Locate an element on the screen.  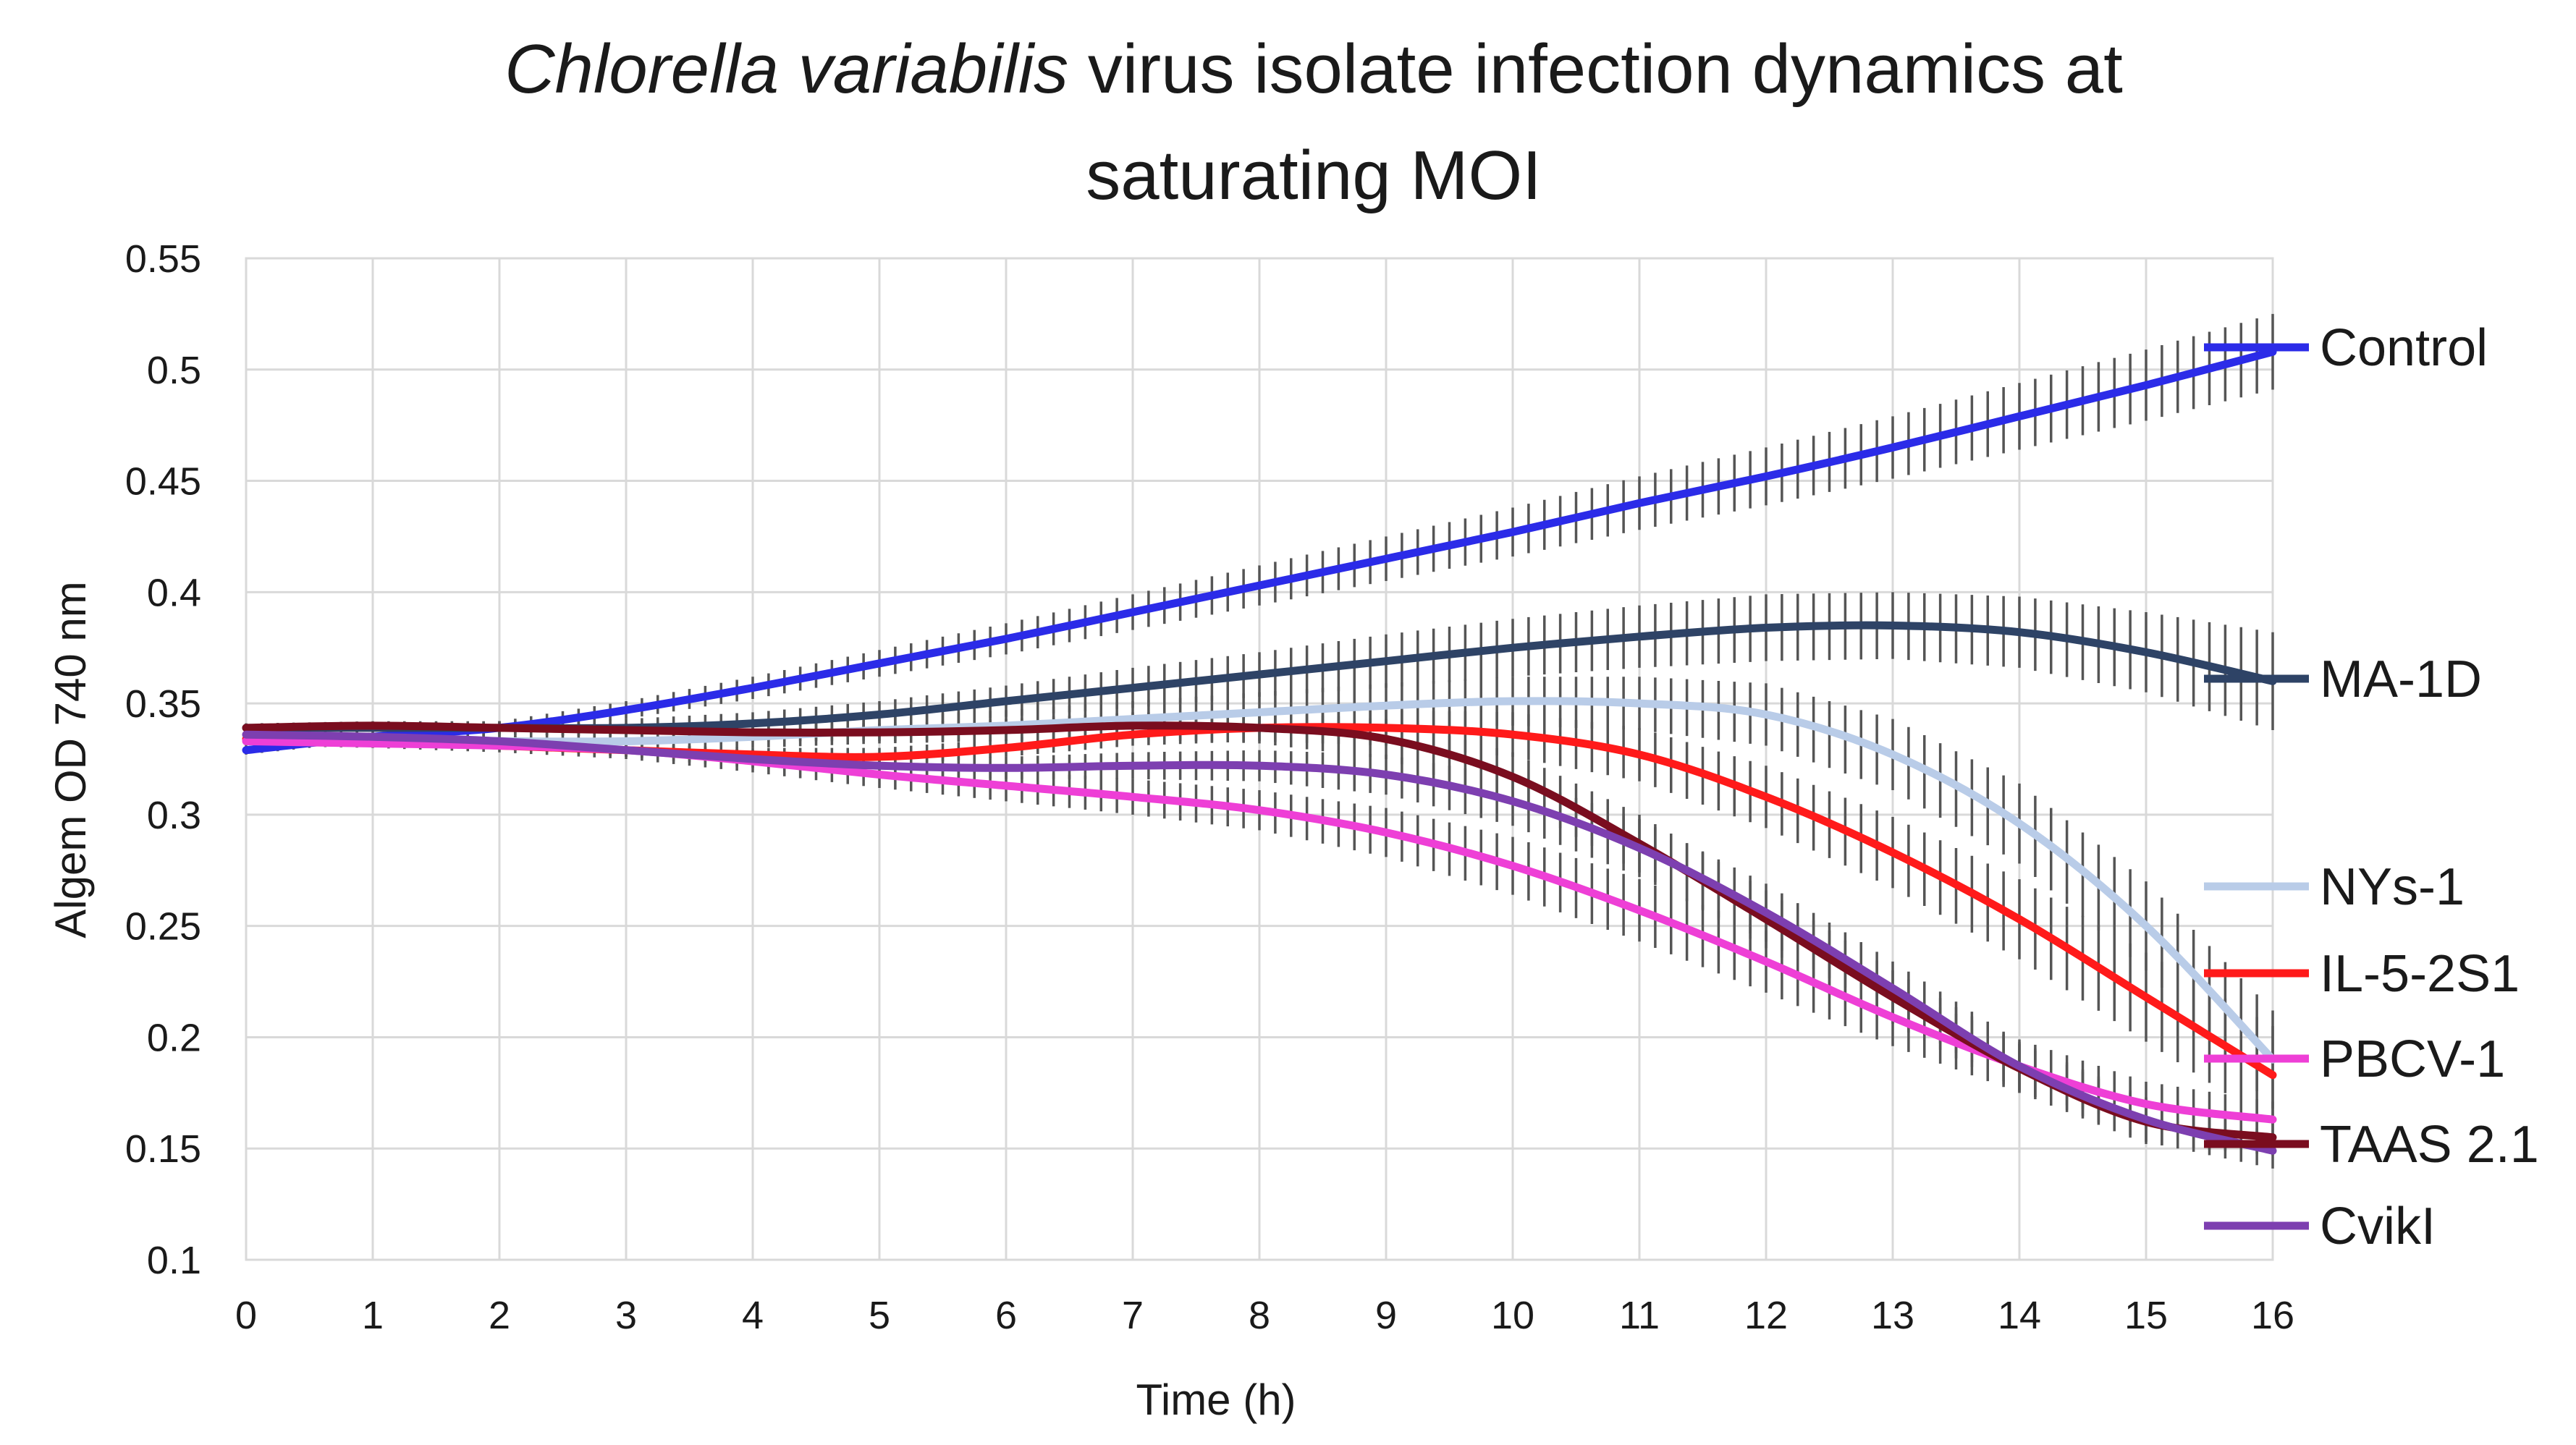
legend-label: PBCV-1 is located at coordinates (2412, 1059).